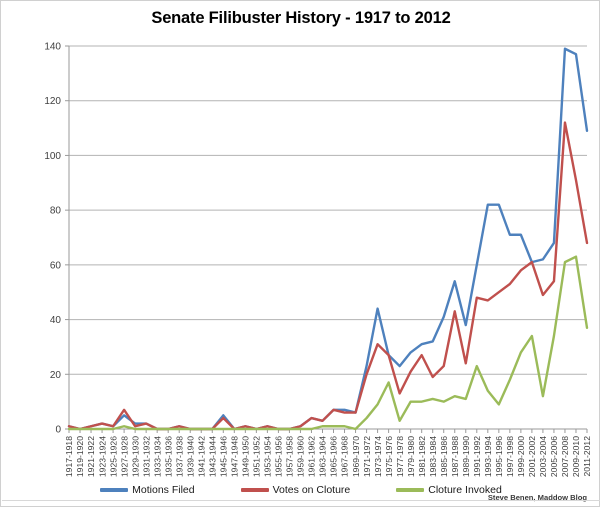 The image size is (600, 508). Describe the element at coordinates (356, 456) in the screenshot. I see `x-tick-label: 1969-1970` at that location.